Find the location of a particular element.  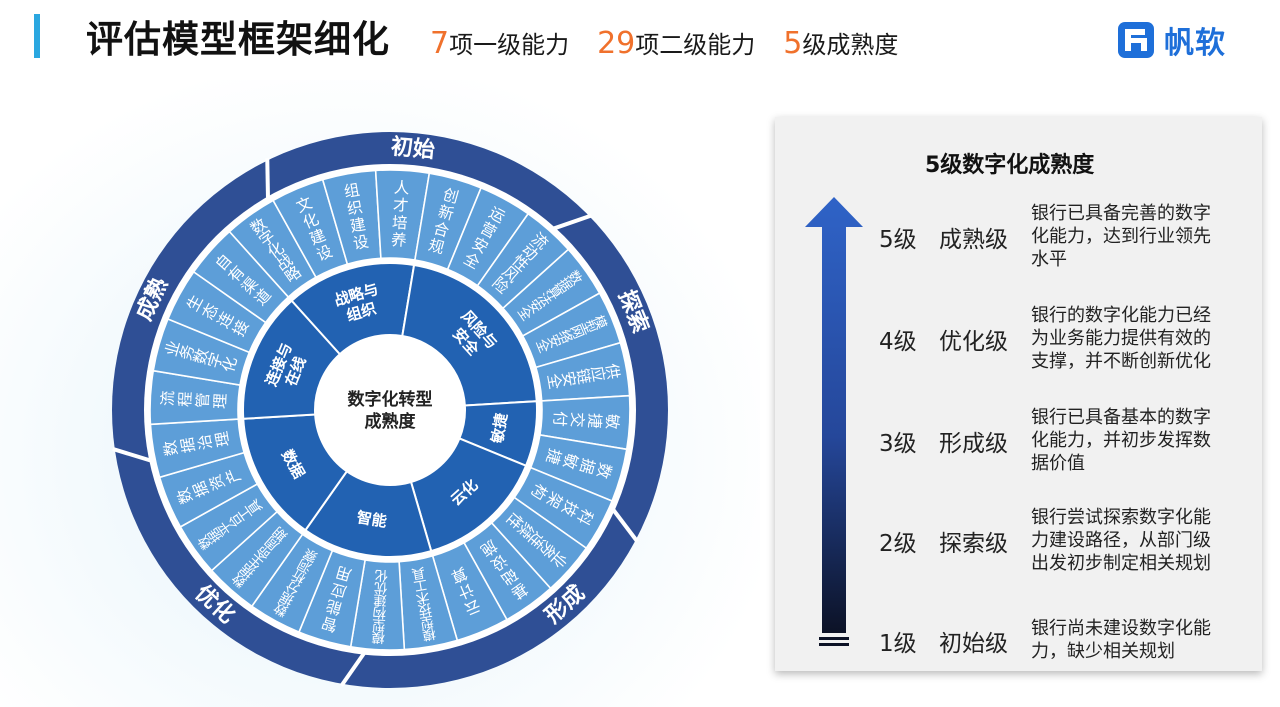

stat-number: 29 is located at coordinates (616, 43).